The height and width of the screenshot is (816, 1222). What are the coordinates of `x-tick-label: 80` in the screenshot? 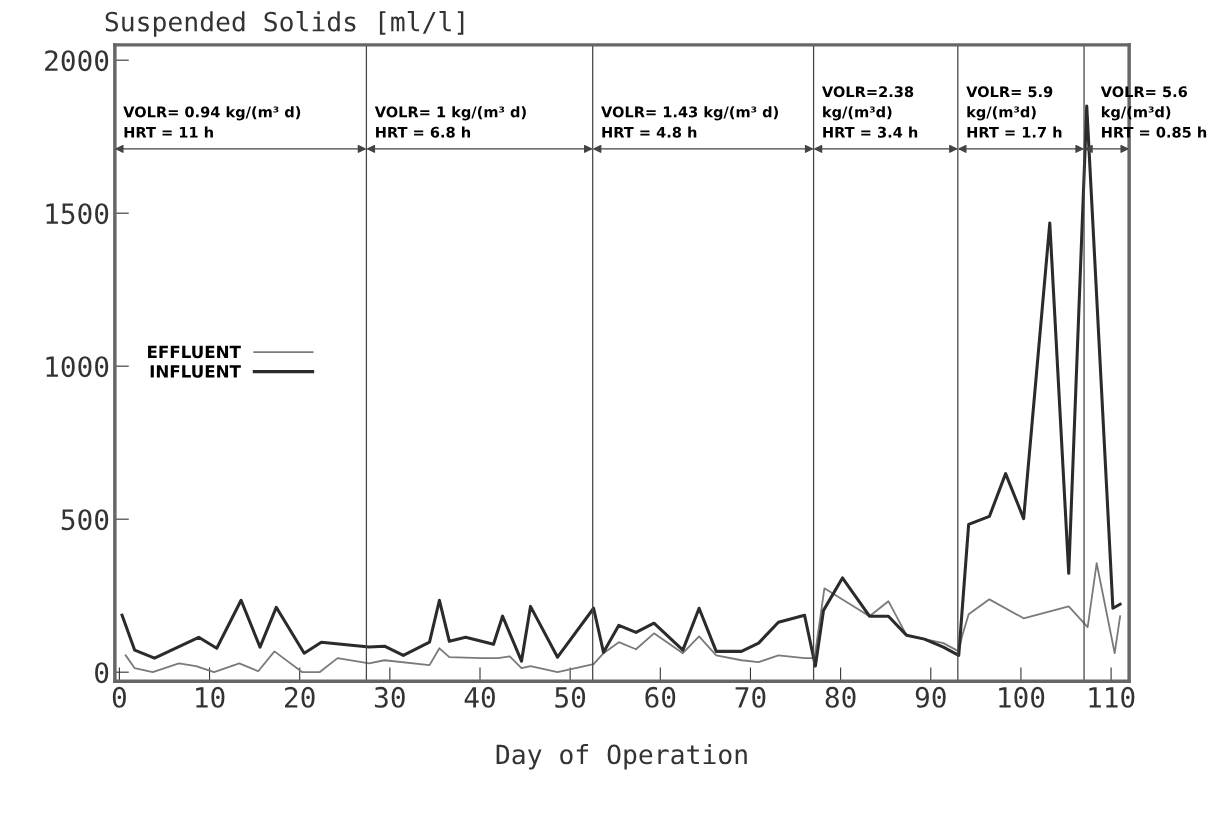 It's located at (840, 697).